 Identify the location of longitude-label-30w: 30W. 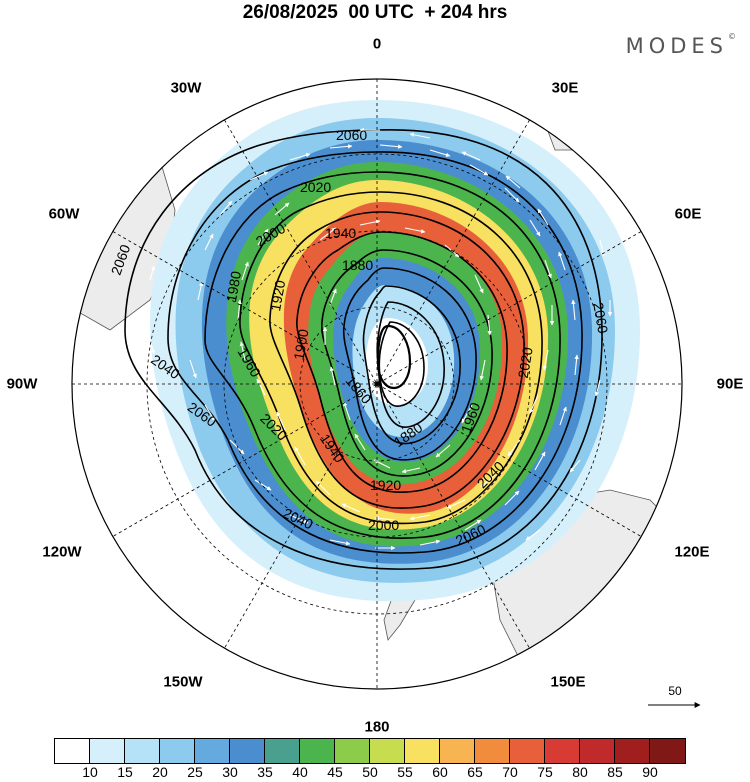
(186, 88).